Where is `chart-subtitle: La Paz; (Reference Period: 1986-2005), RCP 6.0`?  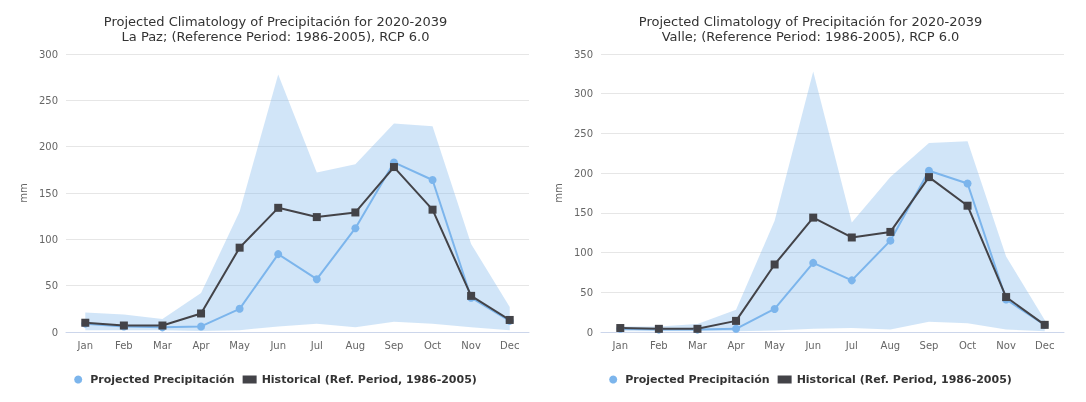 chart-subtitle: La Paz; (Reference Period: 1986-2005), RCP 6.0 is located at coordinates (275, 36).